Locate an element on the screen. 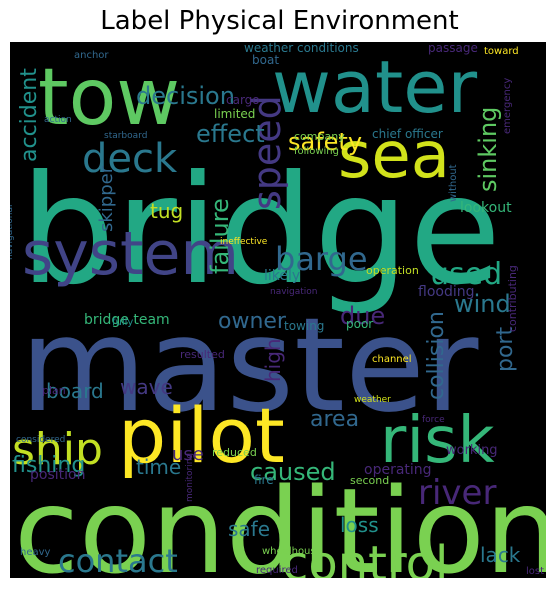 The image size is (559, 589). word-port: port is located at coordinates (505, 349).